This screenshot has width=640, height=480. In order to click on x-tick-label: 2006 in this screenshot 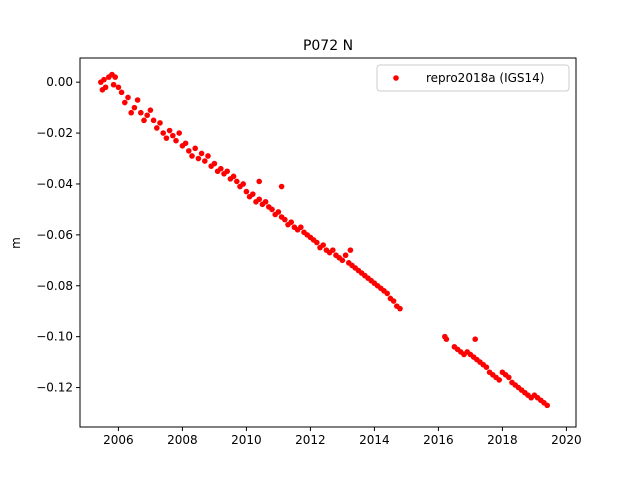, I will do `click(118, 440)`.